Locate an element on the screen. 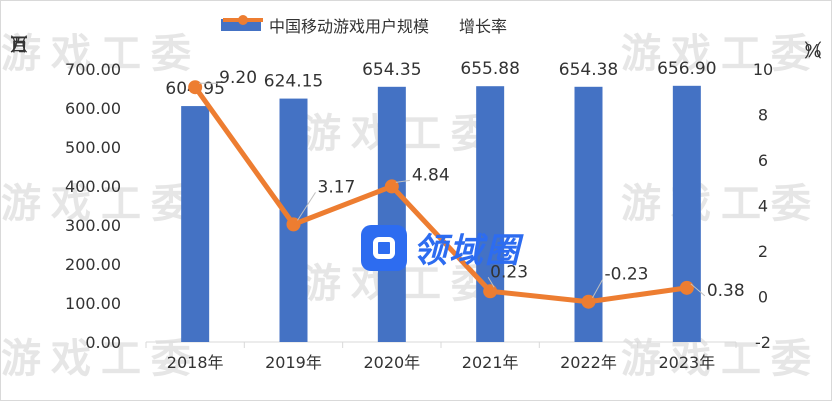 This screenshot has height=402, width=832. watermark-2: 游戏工委 is located at coordinates (721, 54).